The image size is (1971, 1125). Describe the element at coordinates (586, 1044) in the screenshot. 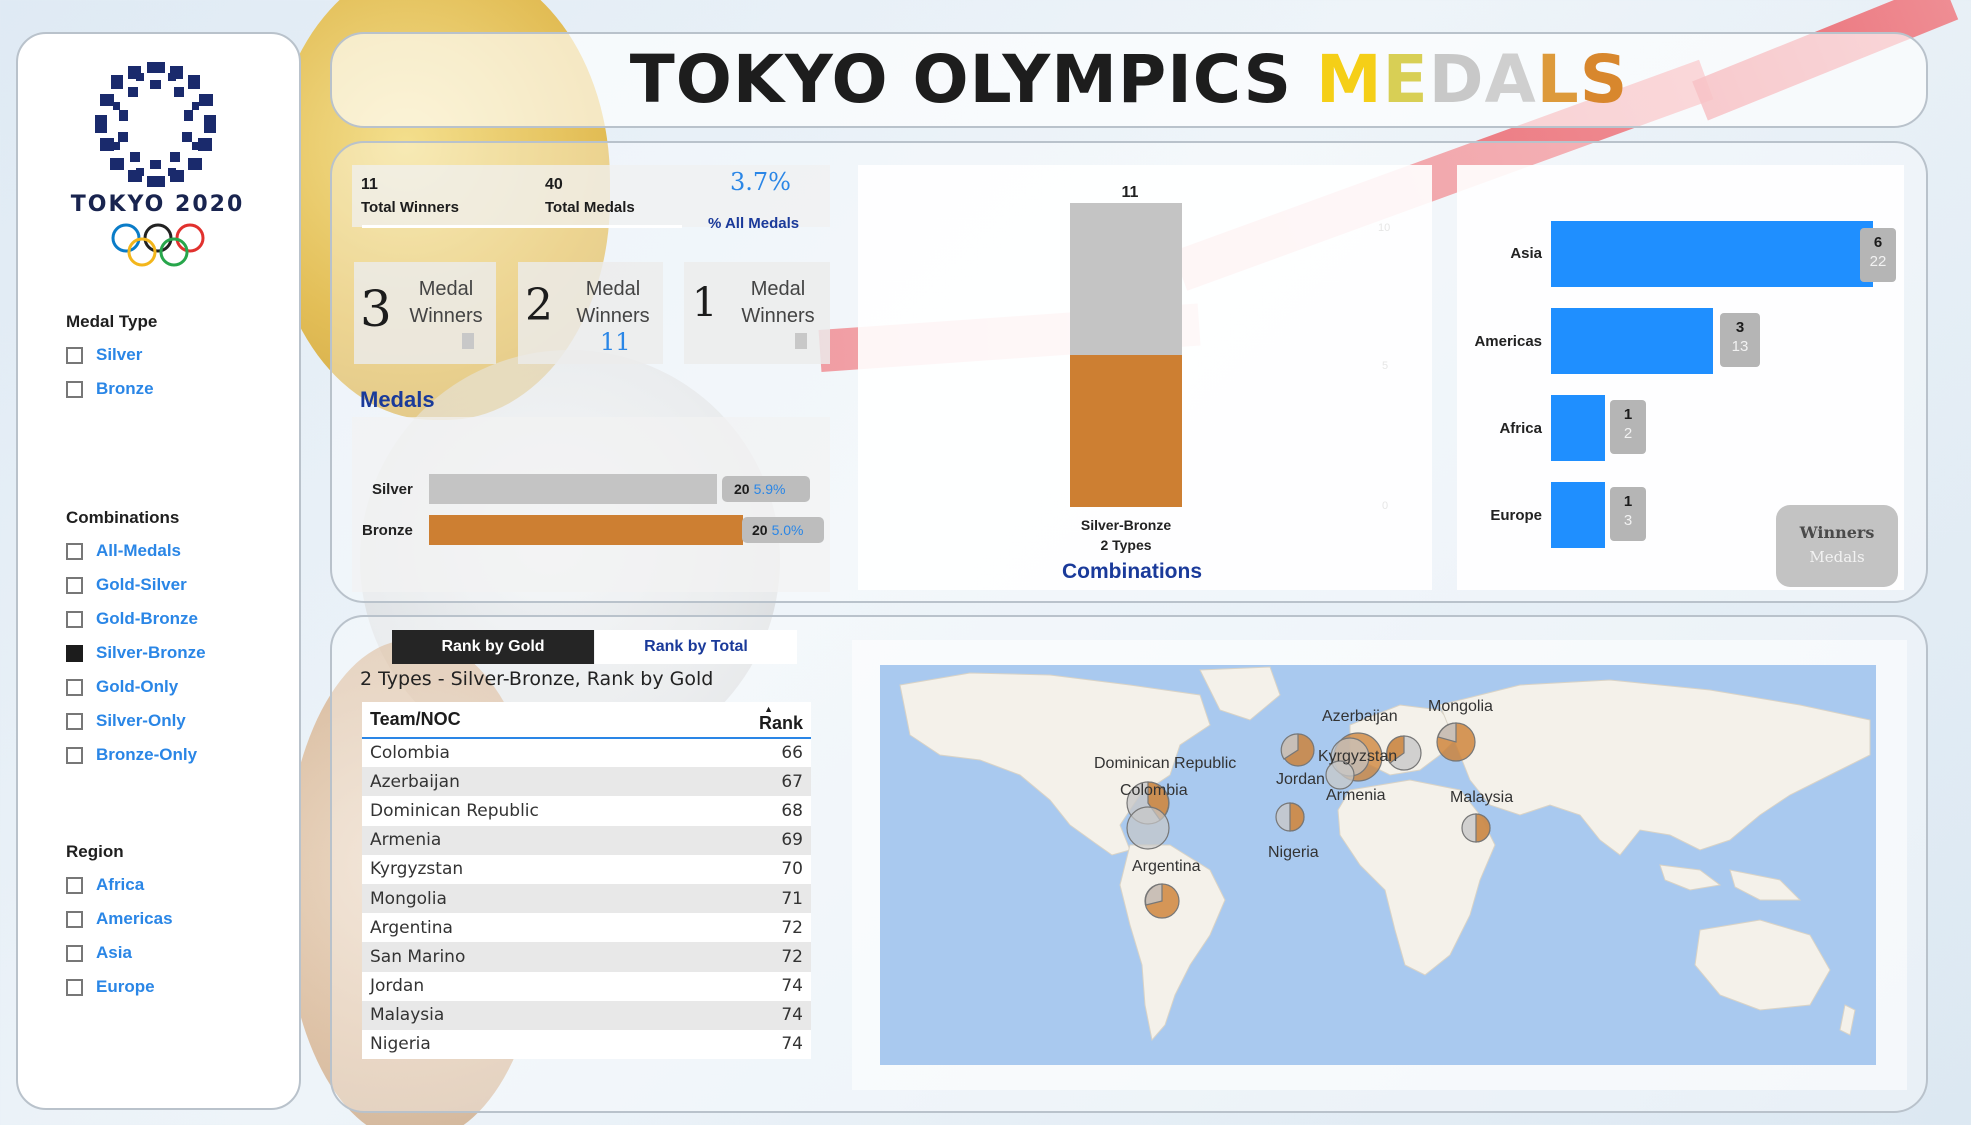

I see `table-row: Nigeria 74` at that location.